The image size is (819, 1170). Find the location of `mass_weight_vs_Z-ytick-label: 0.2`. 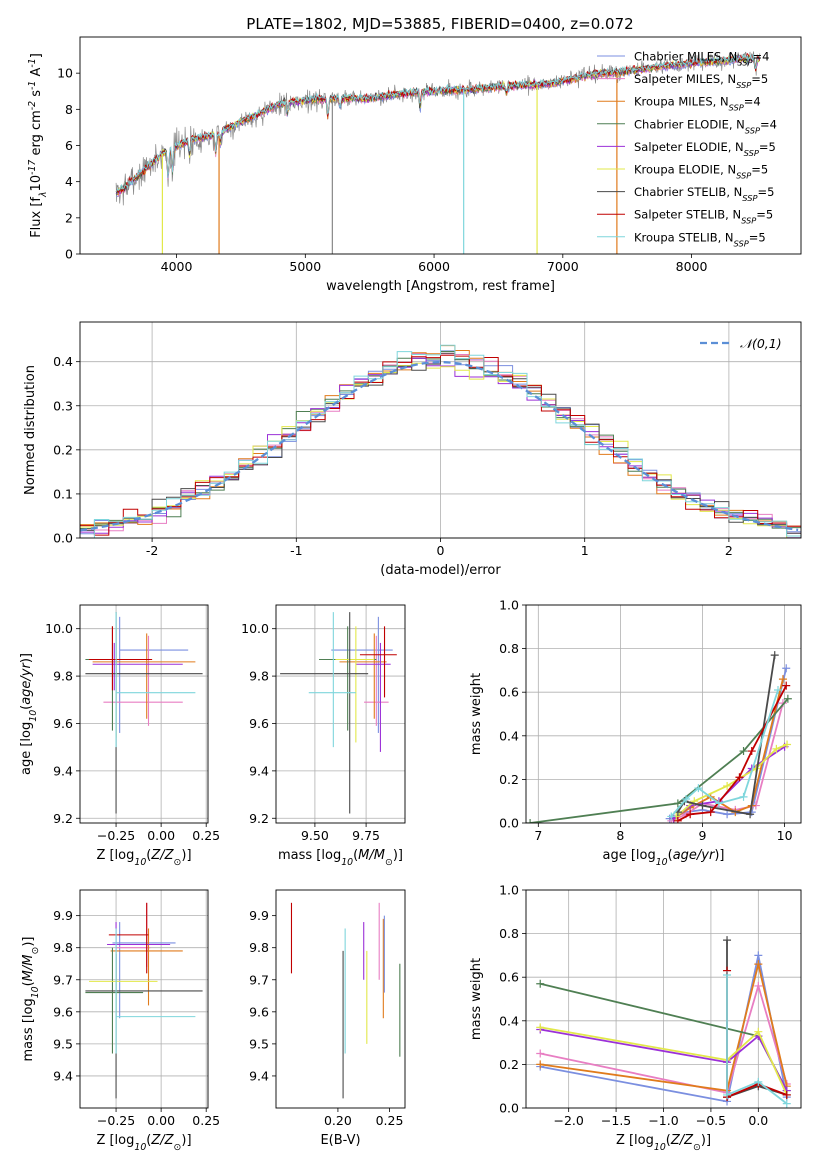

mass_weight_vs_Z-ytick-label: 0.2 is located at coordinates (509, 1064).